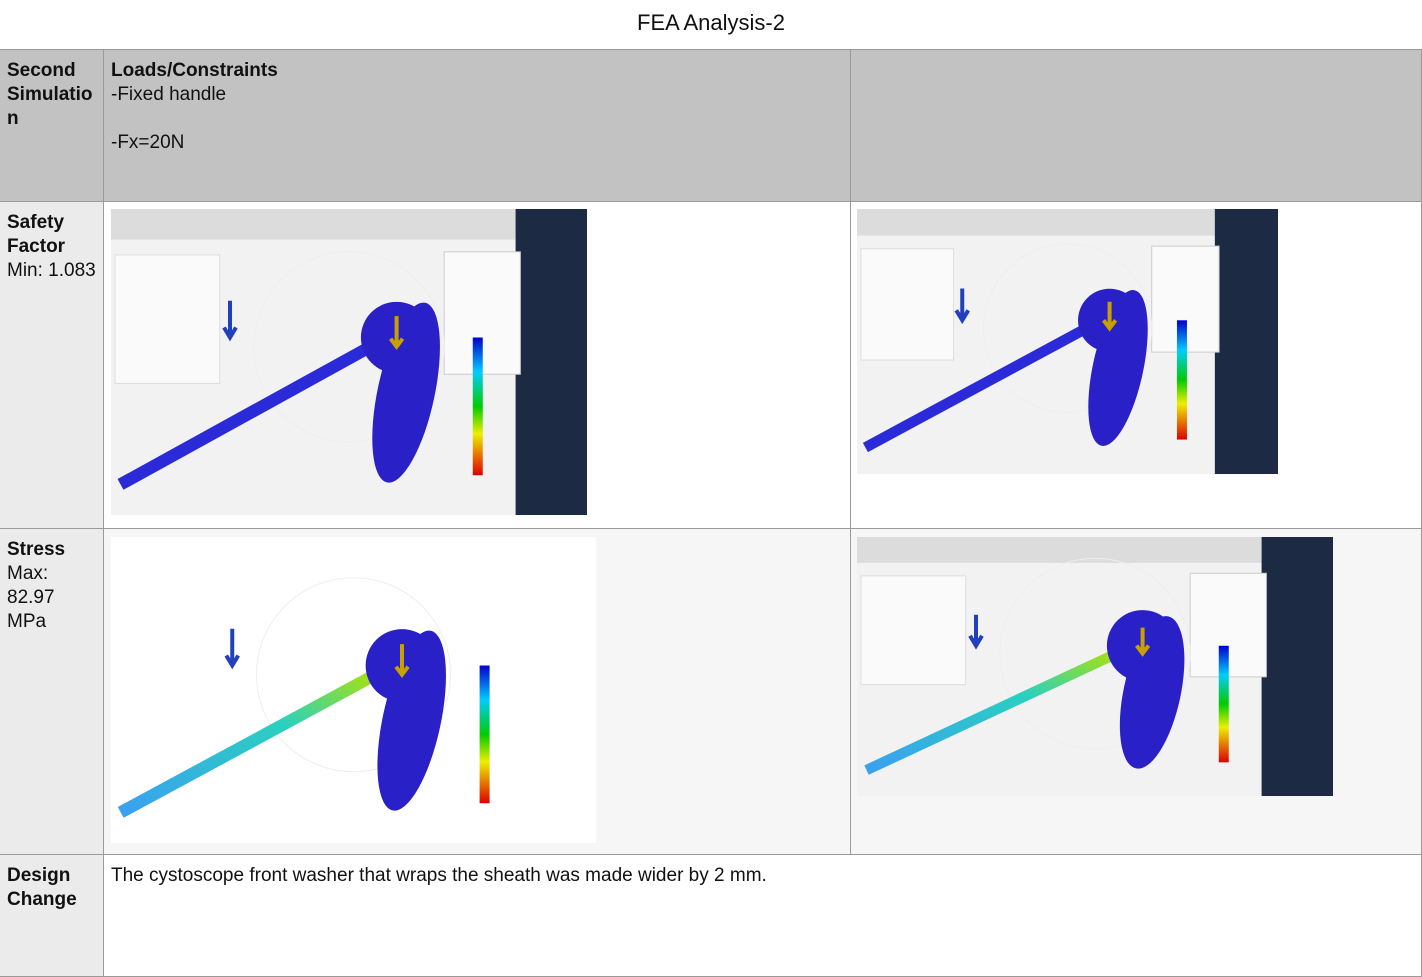 Image resolution: width=1422 pixels, height=977 pixels. What do you see at coordinates (52, 692) in the screenshot?
I see `row-label: Stress Max: 82.97 MPa` at bounding box center [52, 692].